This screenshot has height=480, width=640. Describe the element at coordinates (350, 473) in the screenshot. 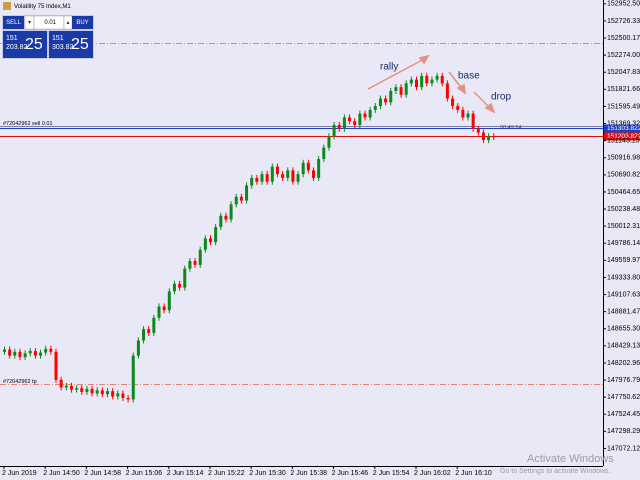

I see `x-tick-label: 2 Jun 15:46` at that location.